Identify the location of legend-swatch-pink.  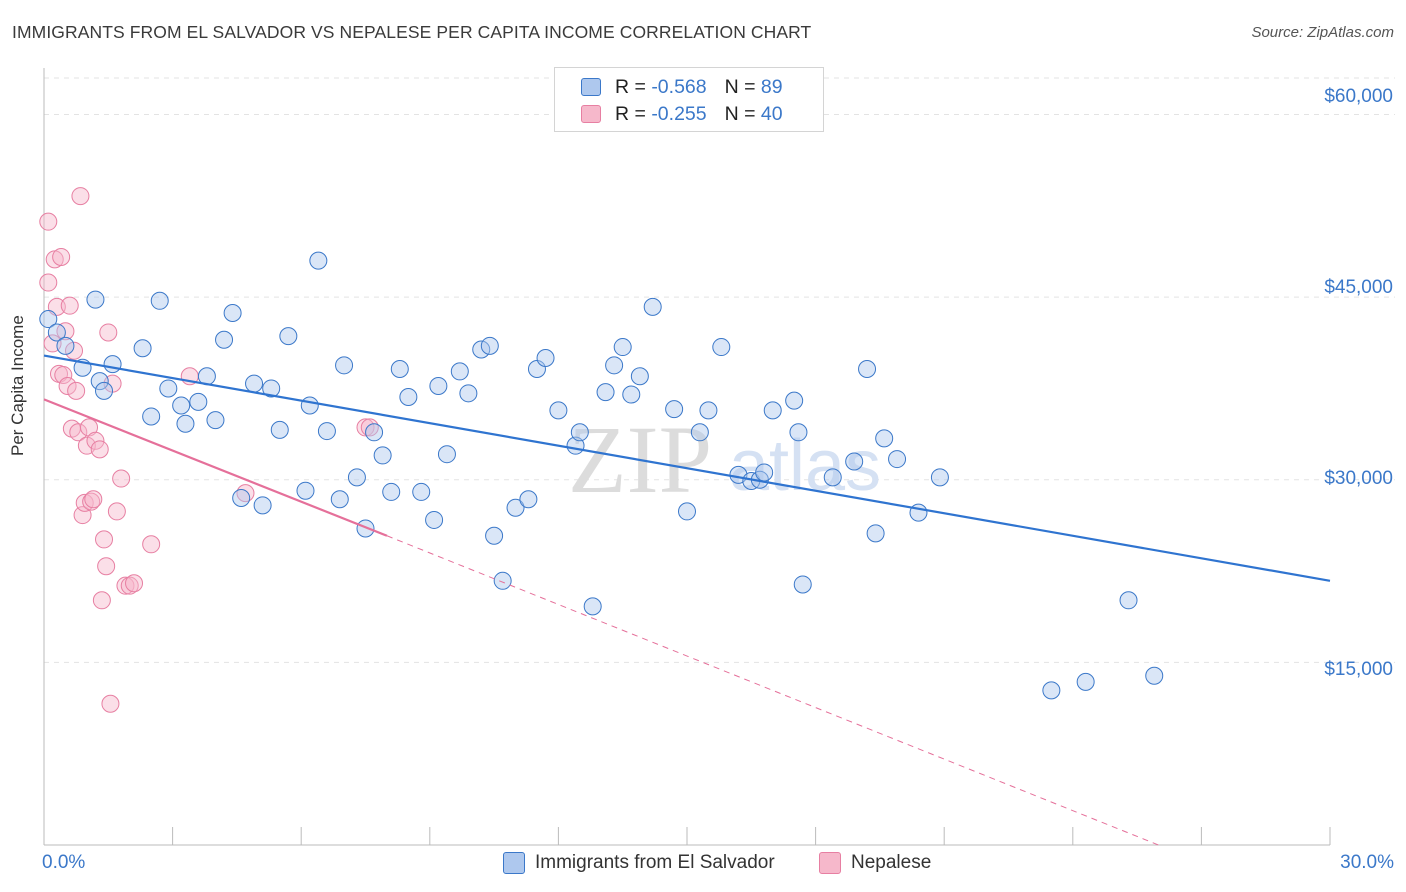
(591, 114).